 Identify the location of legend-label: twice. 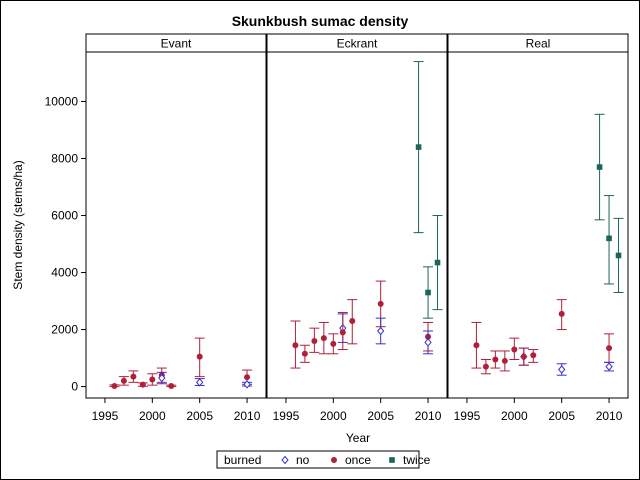
(417, 460).